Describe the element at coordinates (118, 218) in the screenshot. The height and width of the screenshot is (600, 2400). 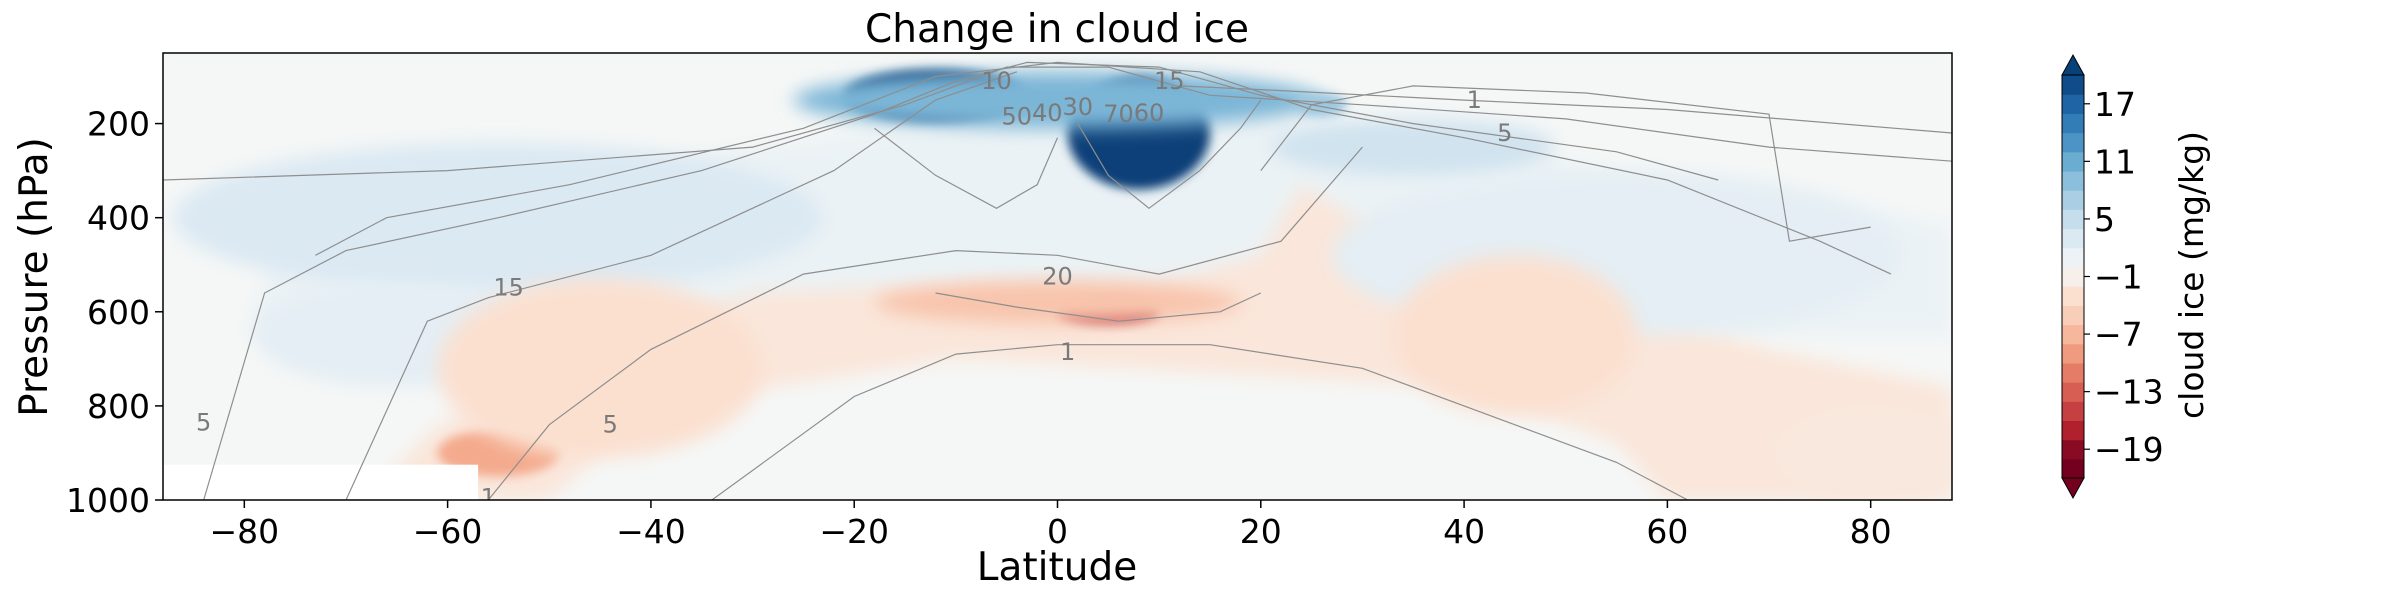
I see `y-tick-label: 400` at that location.